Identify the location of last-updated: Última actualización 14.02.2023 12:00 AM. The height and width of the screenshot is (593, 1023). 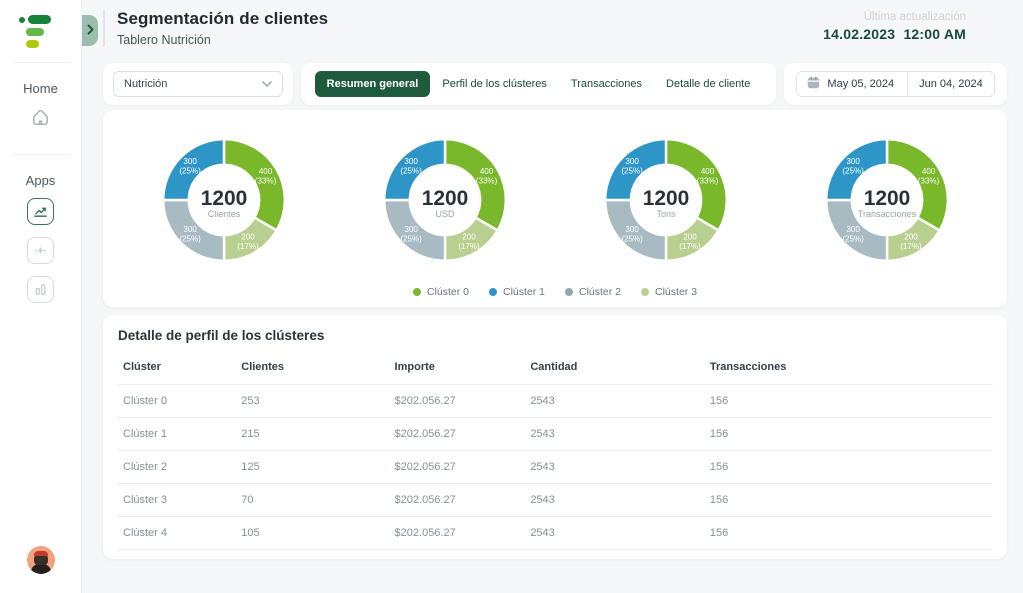
(894, 26).